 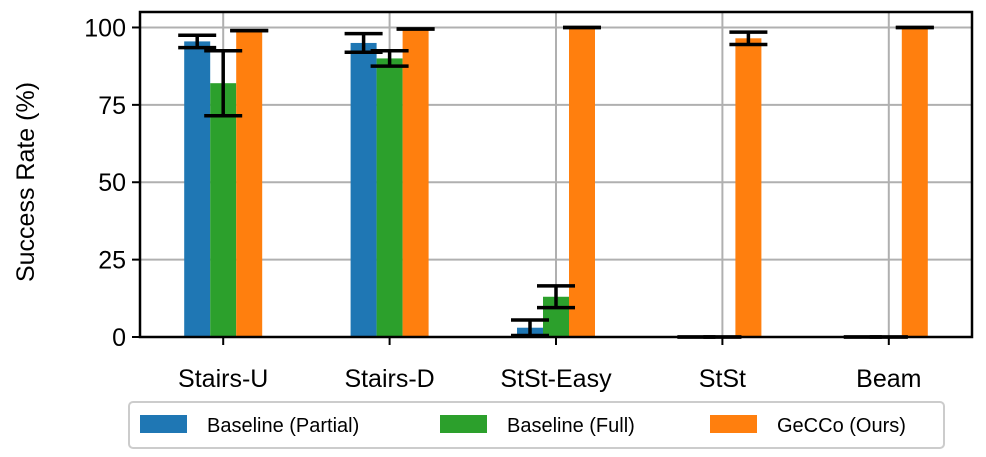 What do you see at coordinates (223, 379) in the screenshot?
I see `x-tick-label: Stairs-U` at bounding box center [223, 379].